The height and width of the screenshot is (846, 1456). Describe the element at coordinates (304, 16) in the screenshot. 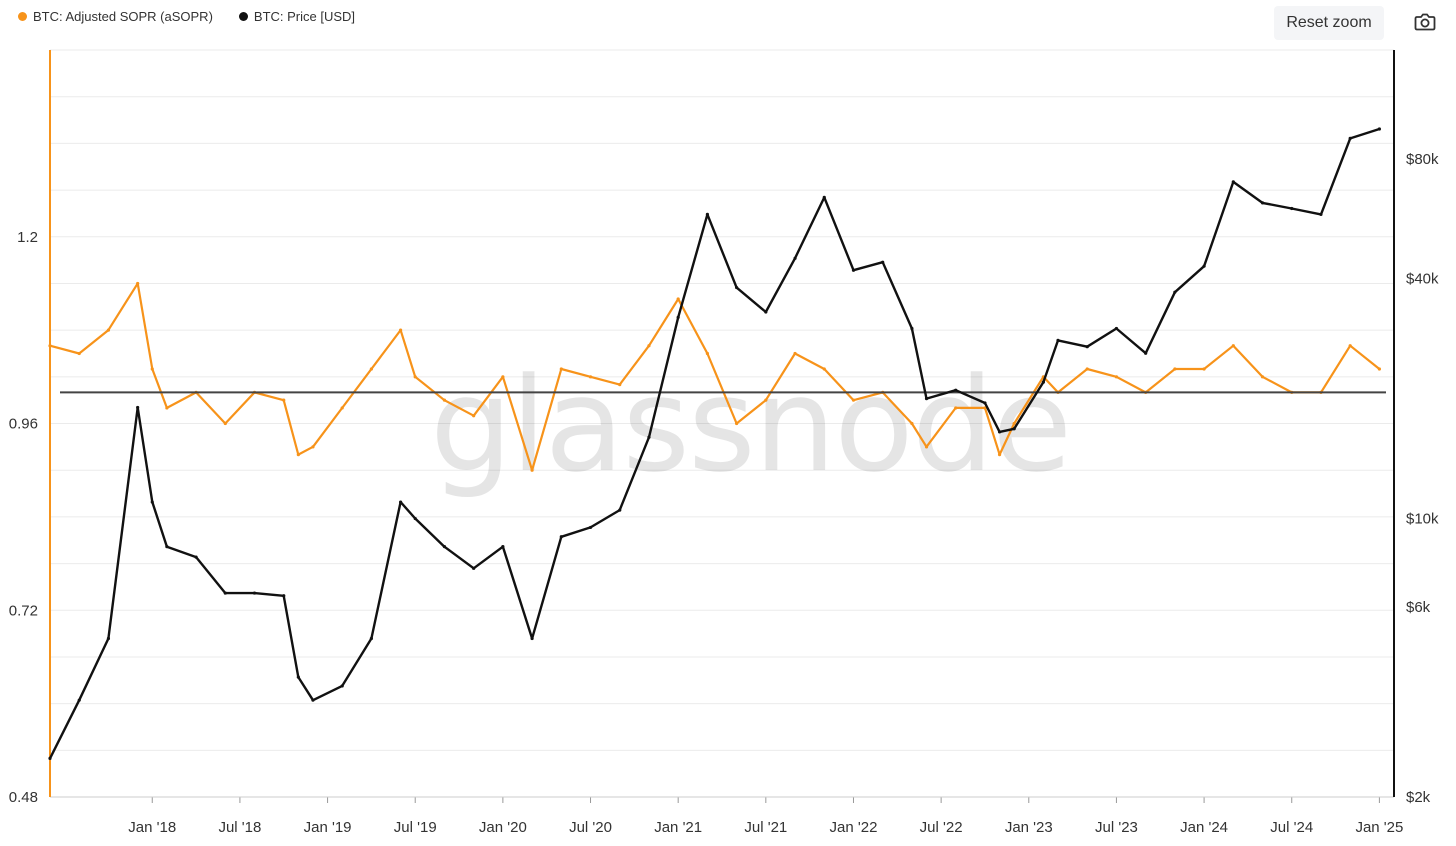

I see `legend-label-price: BTC: Price [USD]` at that location.